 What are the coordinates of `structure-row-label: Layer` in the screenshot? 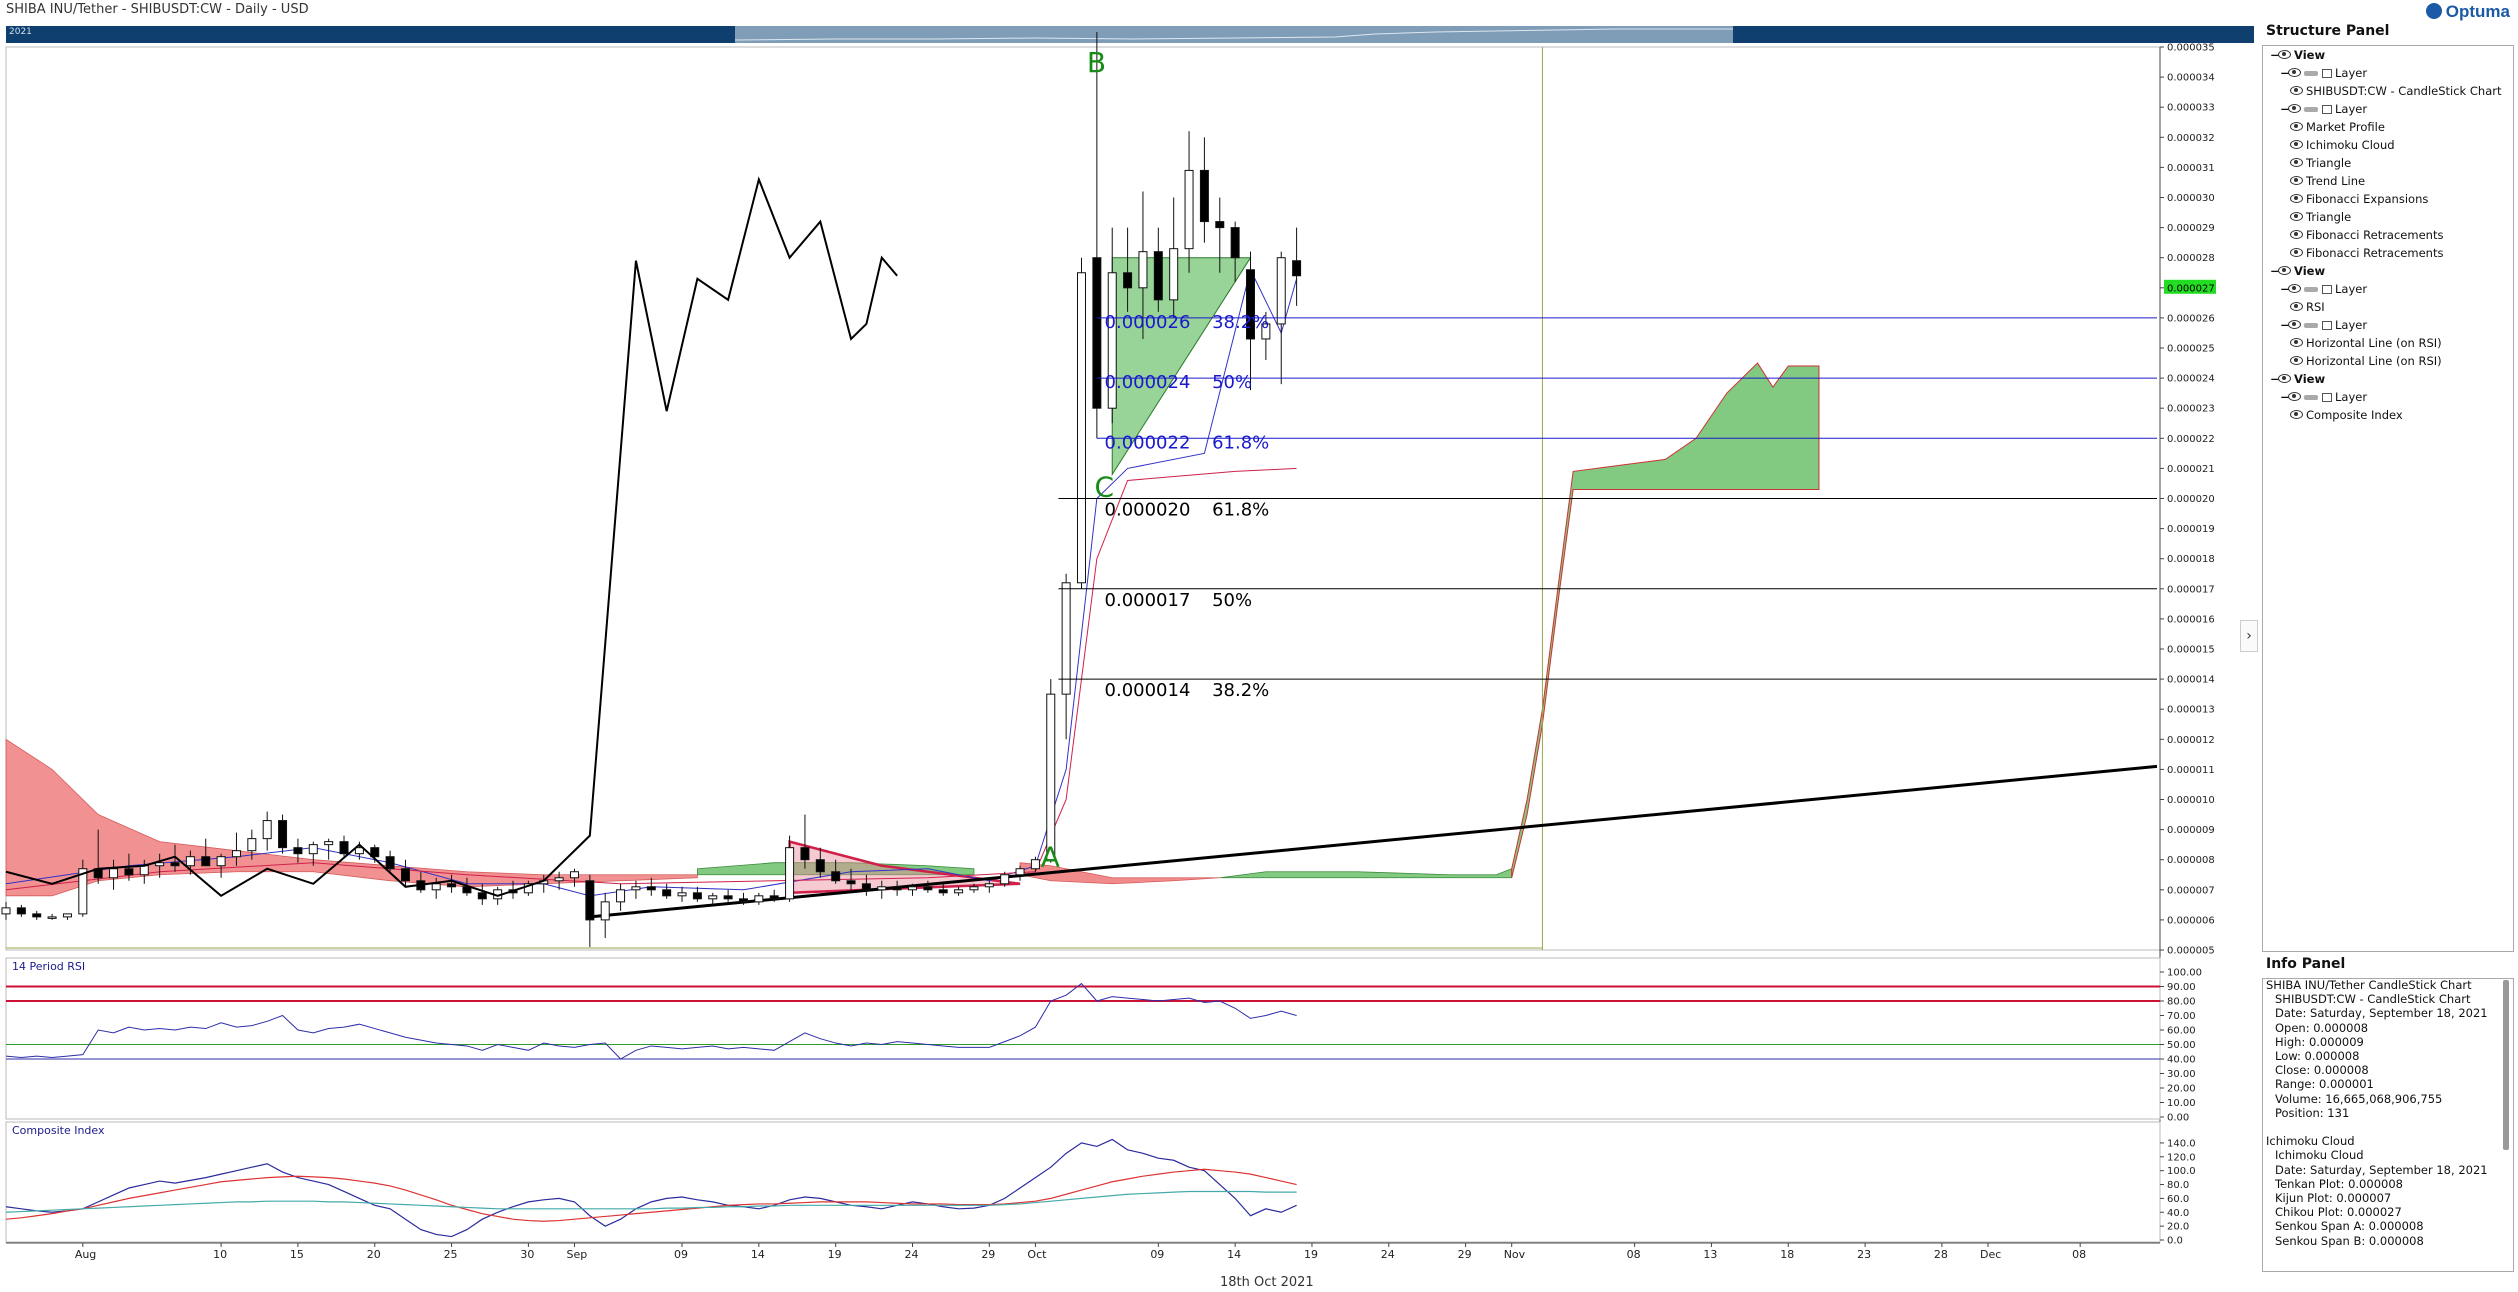 It's located at (2351, 397).